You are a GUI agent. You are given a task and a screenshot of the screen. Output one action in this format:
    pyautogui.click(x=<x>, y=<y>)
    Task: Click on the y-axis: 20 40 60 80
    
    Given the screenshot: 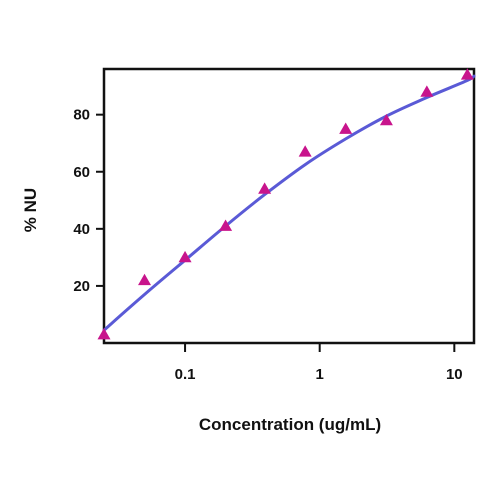 What is the action you would take?
    pyautogui.click(x=88, y=201)
    